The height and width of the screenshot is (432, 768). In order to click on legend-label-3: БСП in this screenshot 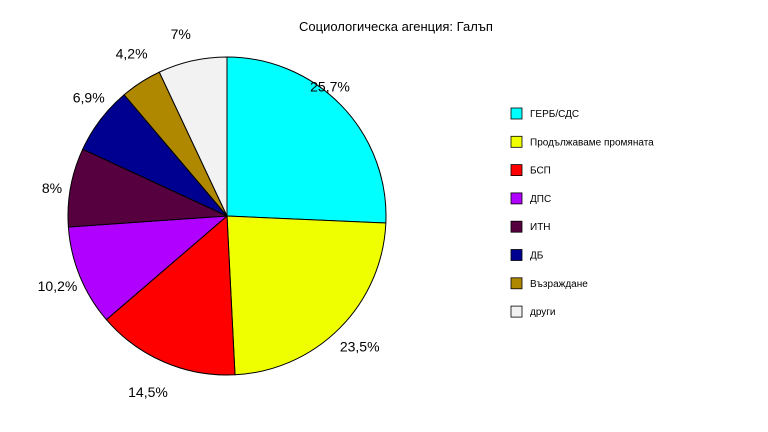, I will do `click(540, 171)`.